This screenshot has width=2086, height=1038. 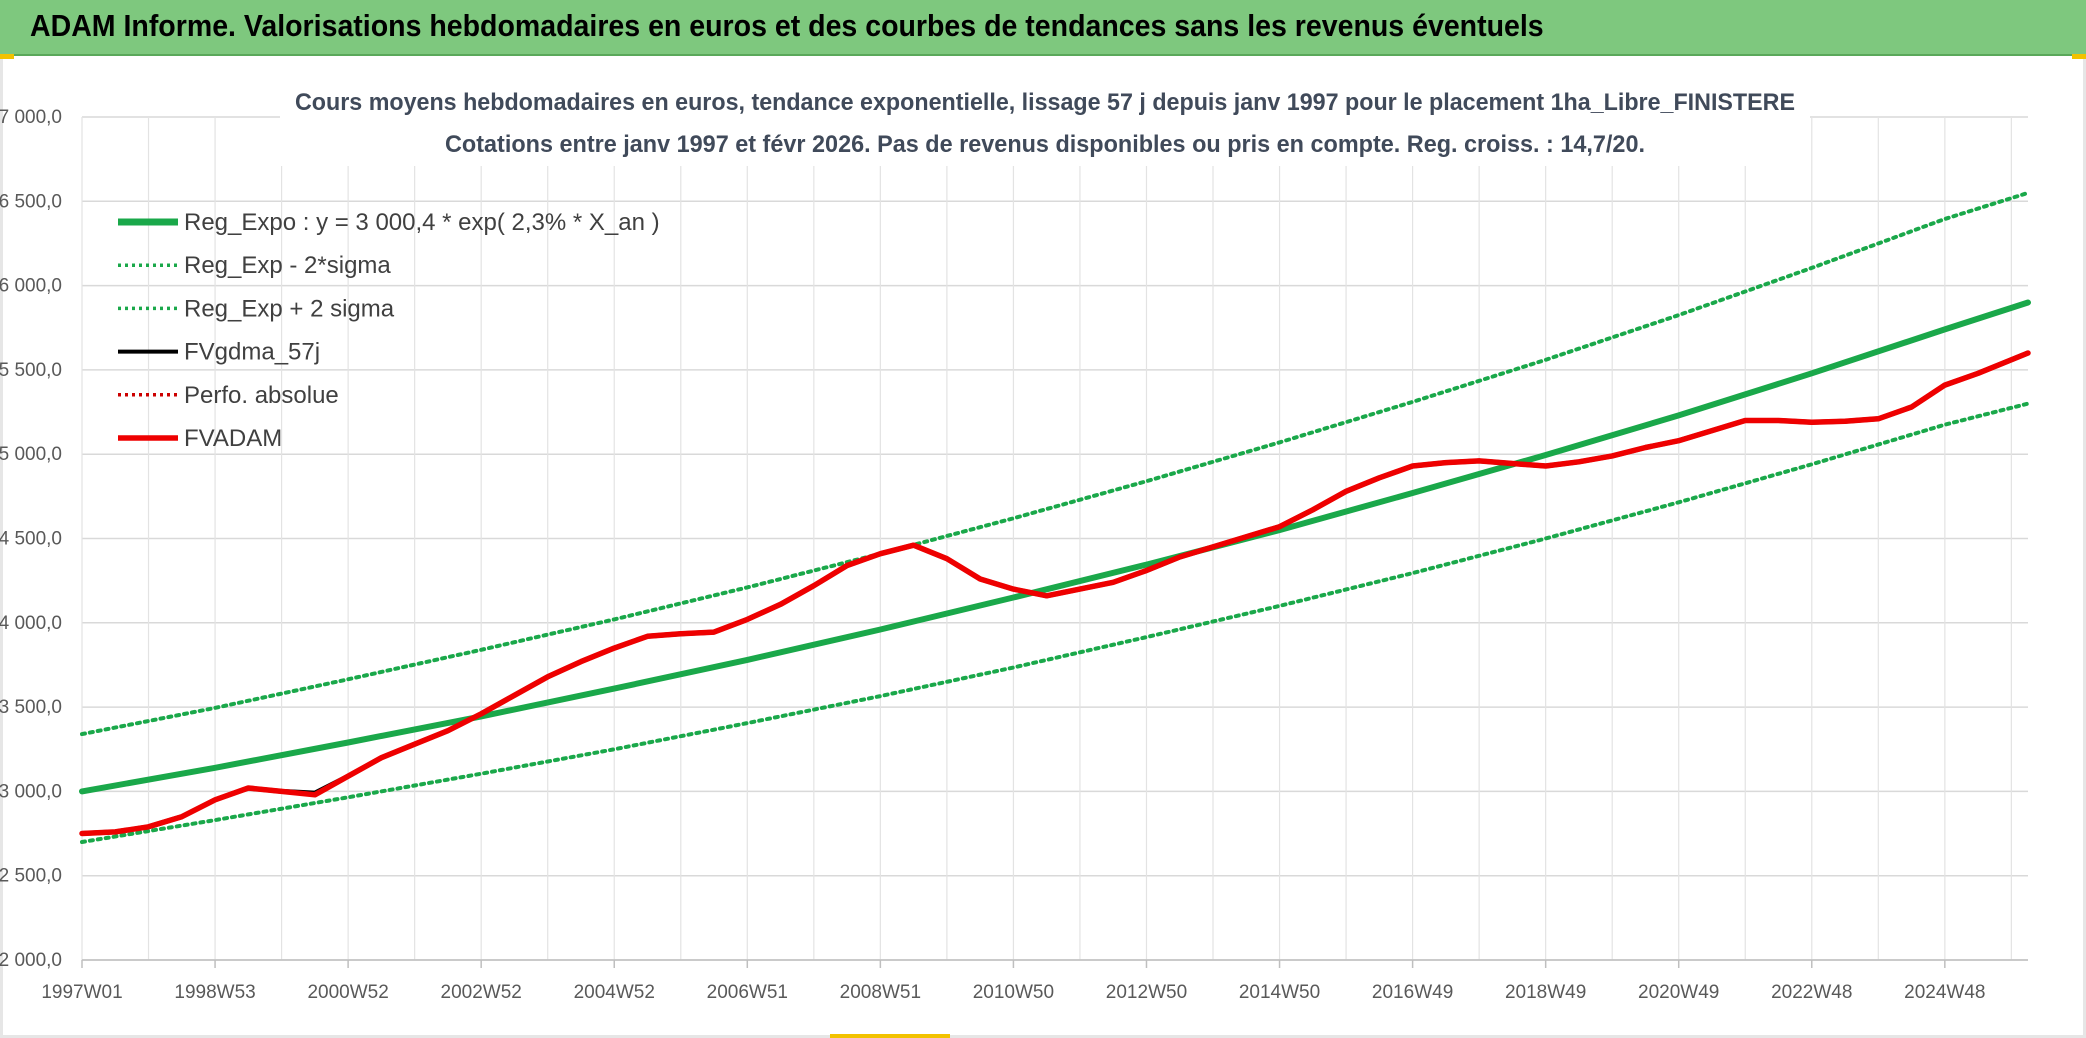 What do you see at coordinates (214, 992) in the screenshot?
I see `x-tick-label: 1998W53` at bounding box center [214, 992].